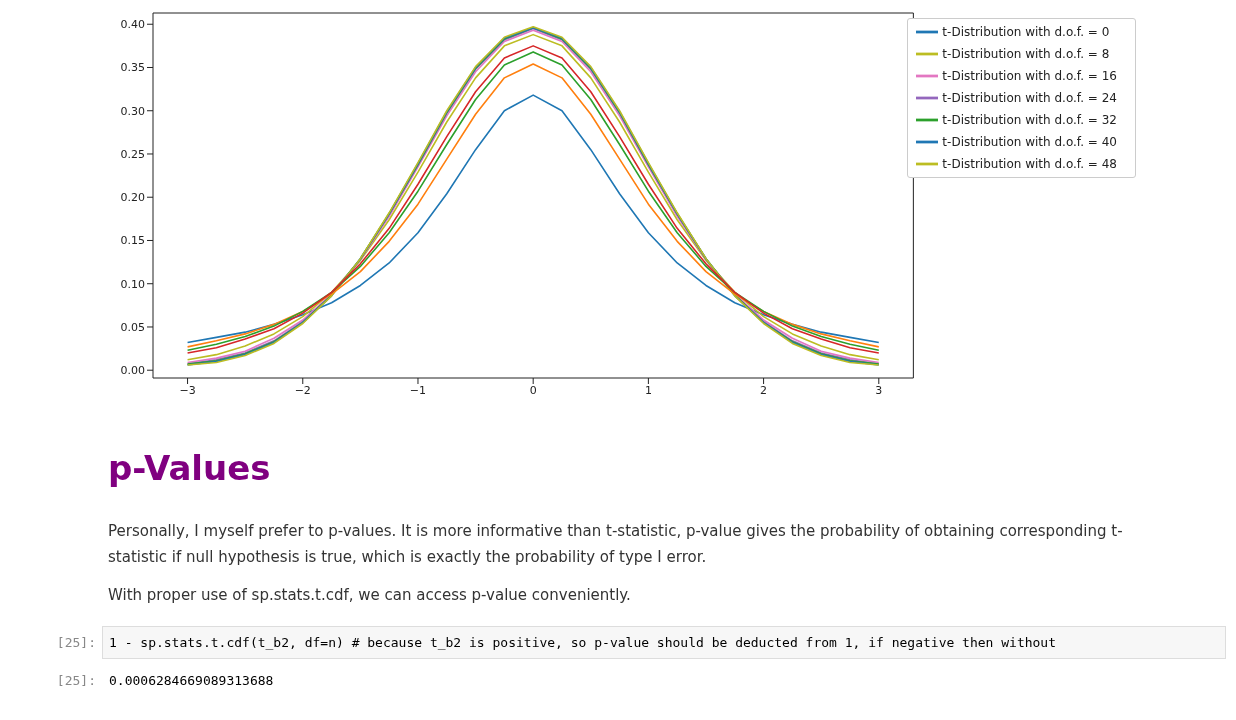 This screenshot has height=720, width=1236. I want to click on text: p-Values, so click(190, 468).